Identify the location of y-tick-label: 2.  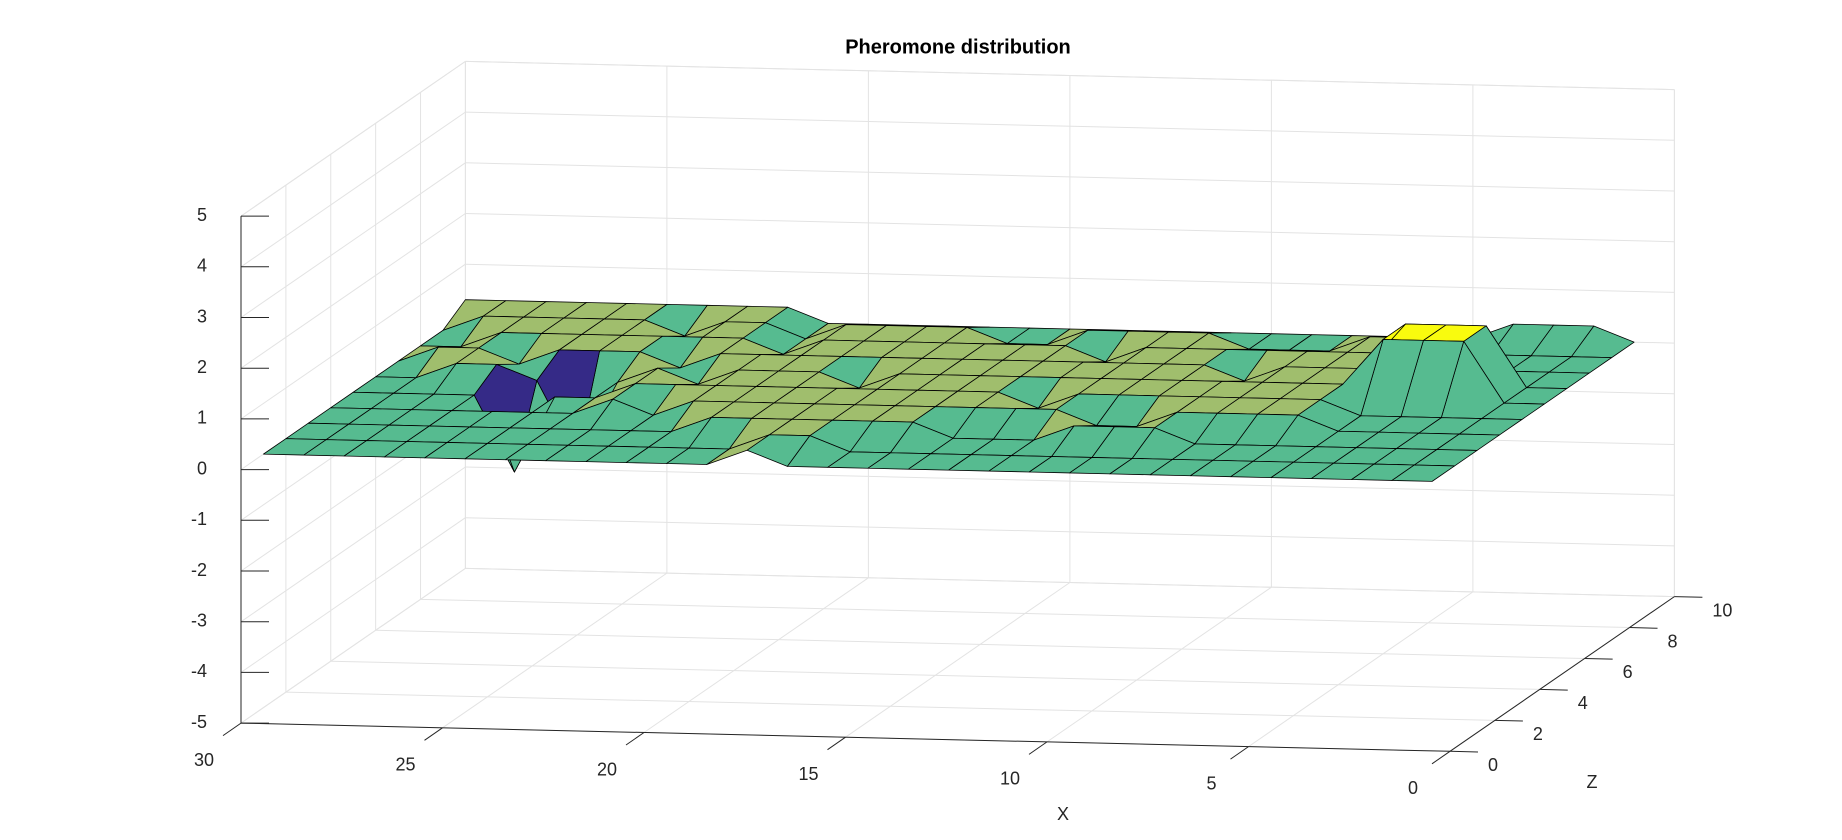
(1538, 734).